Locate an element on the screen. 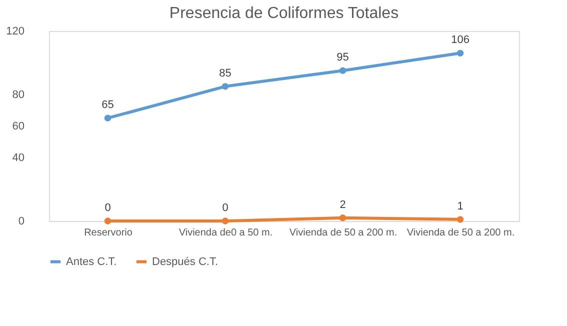 The height and width of the screenshot is (326, 567). data-label: 2 is located at coordinates (343, 204).